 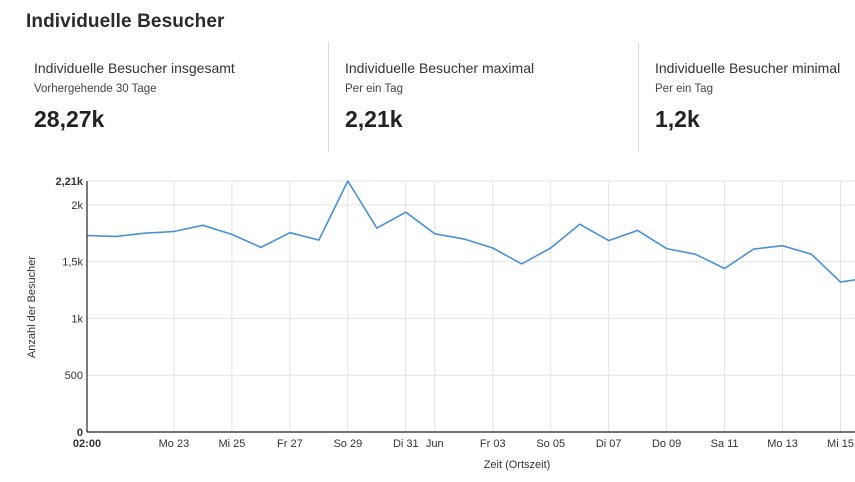 I want to click on x-tick-label: Di 07, so click(x=609, y=444).